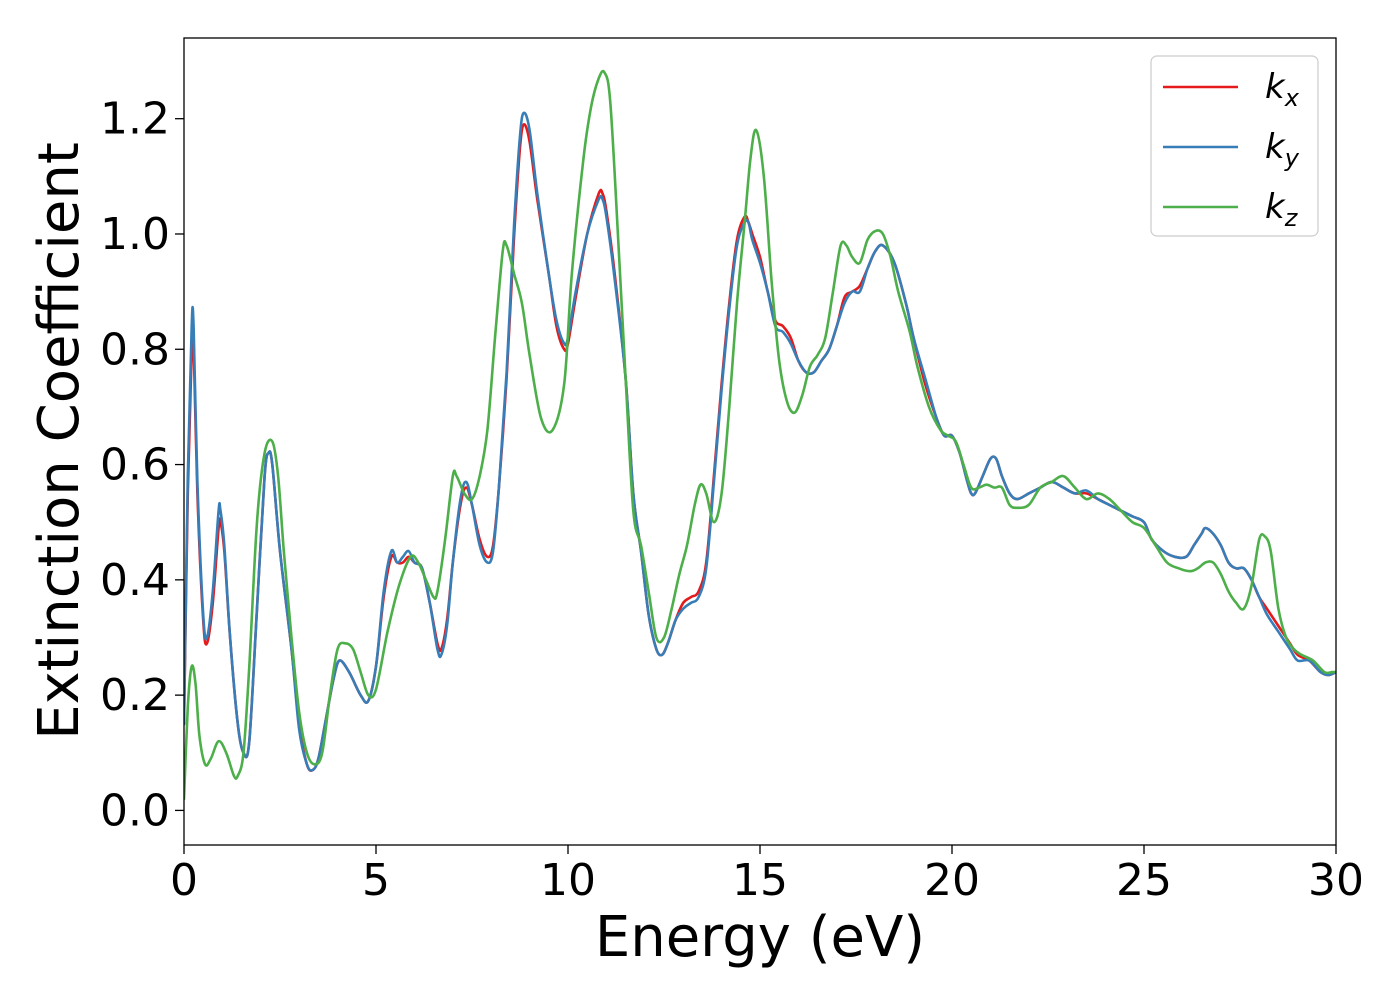  What do you see at coordinates (135, 349) in the screenshot?
I see `y-tick-label: 0.8` at bounding box center [135, 349].